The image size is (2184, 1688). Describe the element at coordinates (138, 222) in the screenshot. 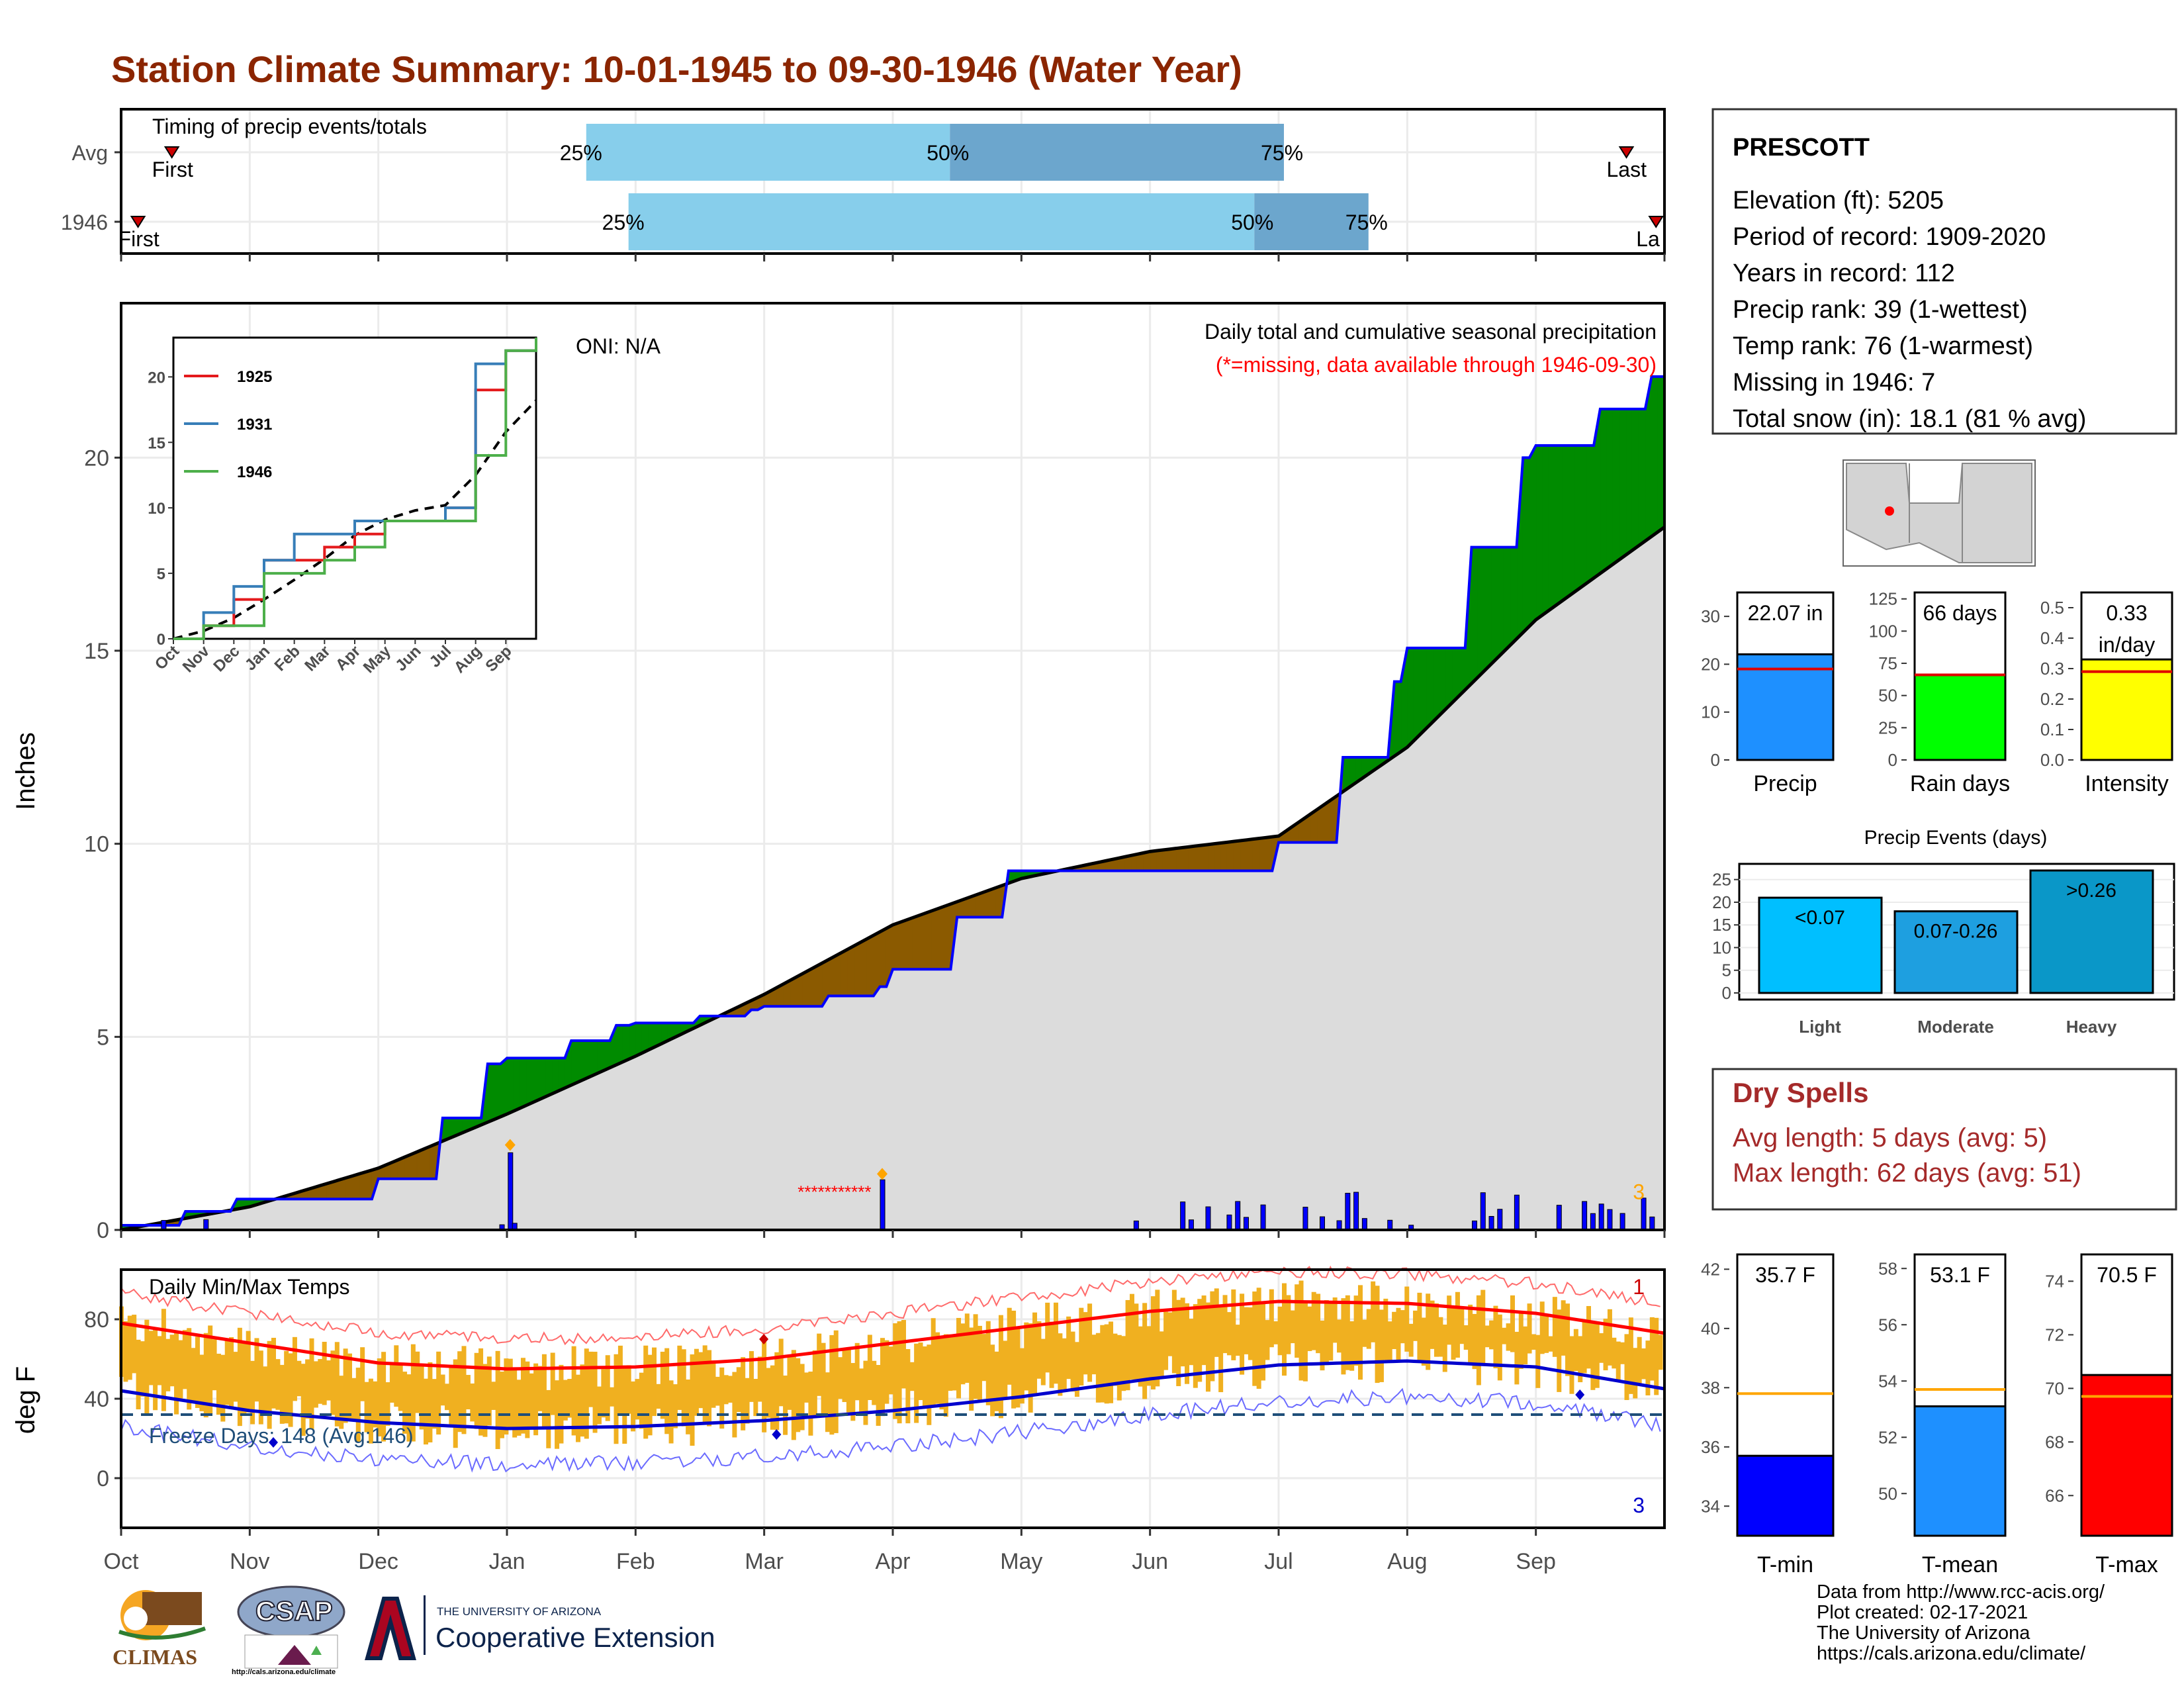

I see `first-marker` at that location.